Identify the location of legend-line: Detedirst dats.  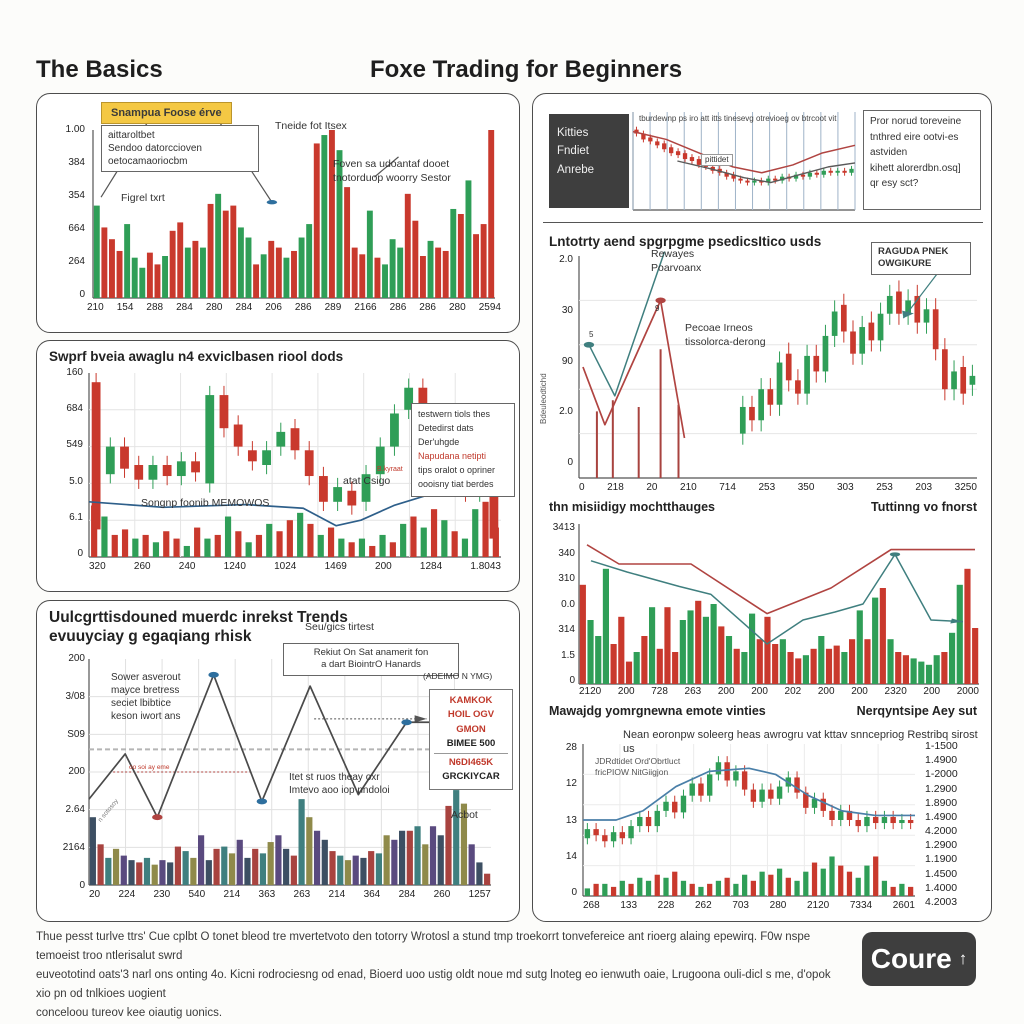
(446, 427).